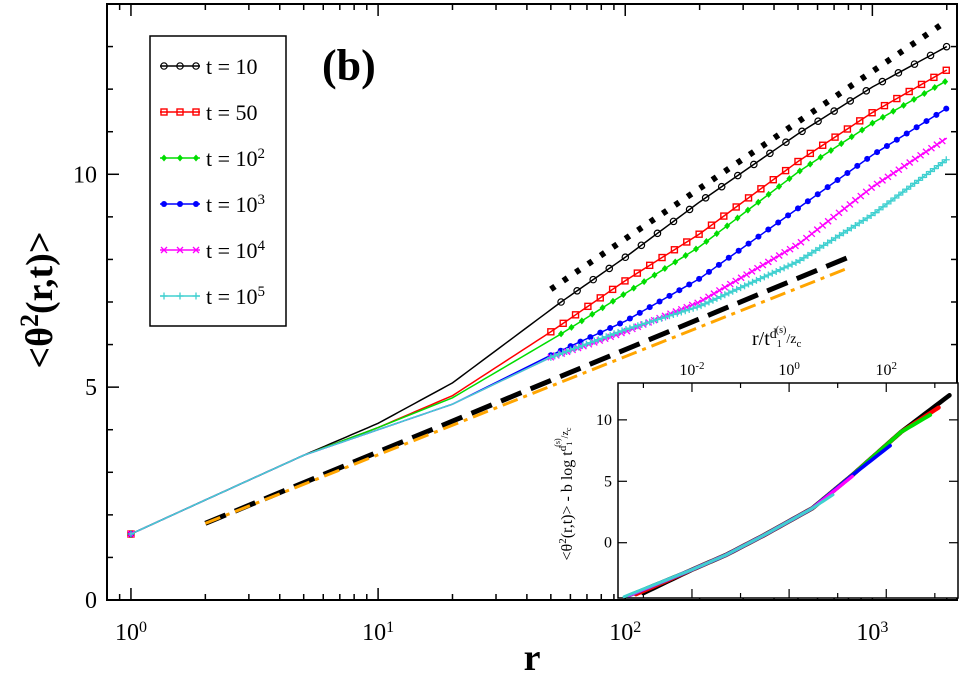  I want to click on legend-item: t = 104, so click(213, 250).